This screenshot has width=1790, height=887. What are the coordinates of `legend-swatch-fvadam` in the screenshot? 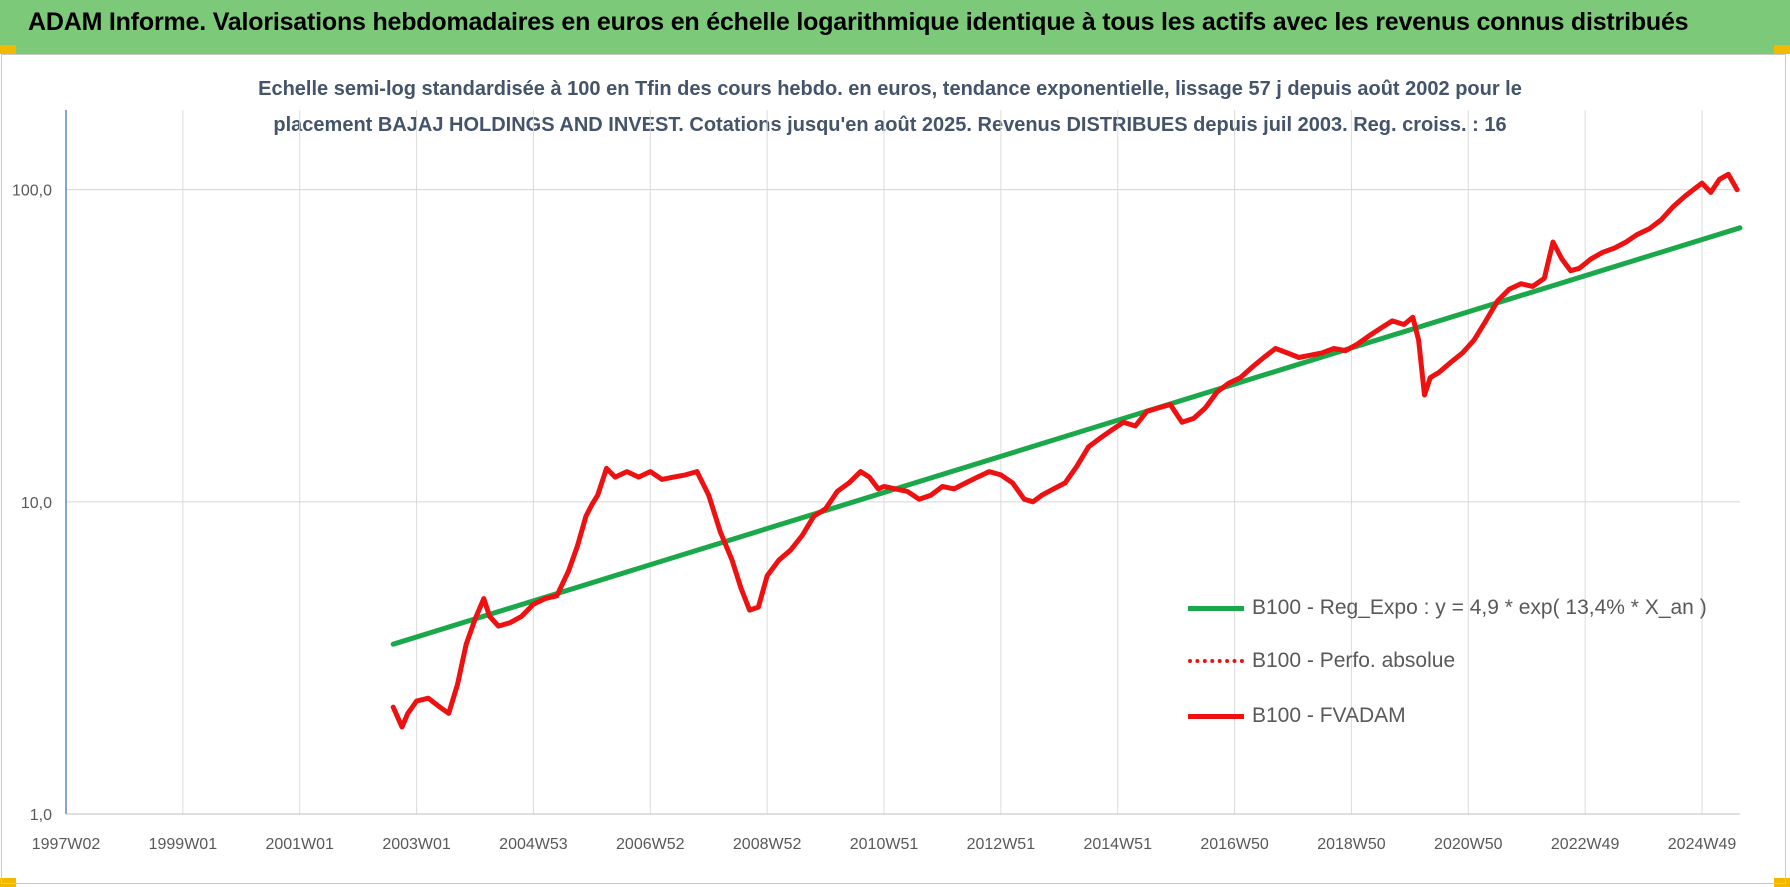 It's located at (1216, 716).